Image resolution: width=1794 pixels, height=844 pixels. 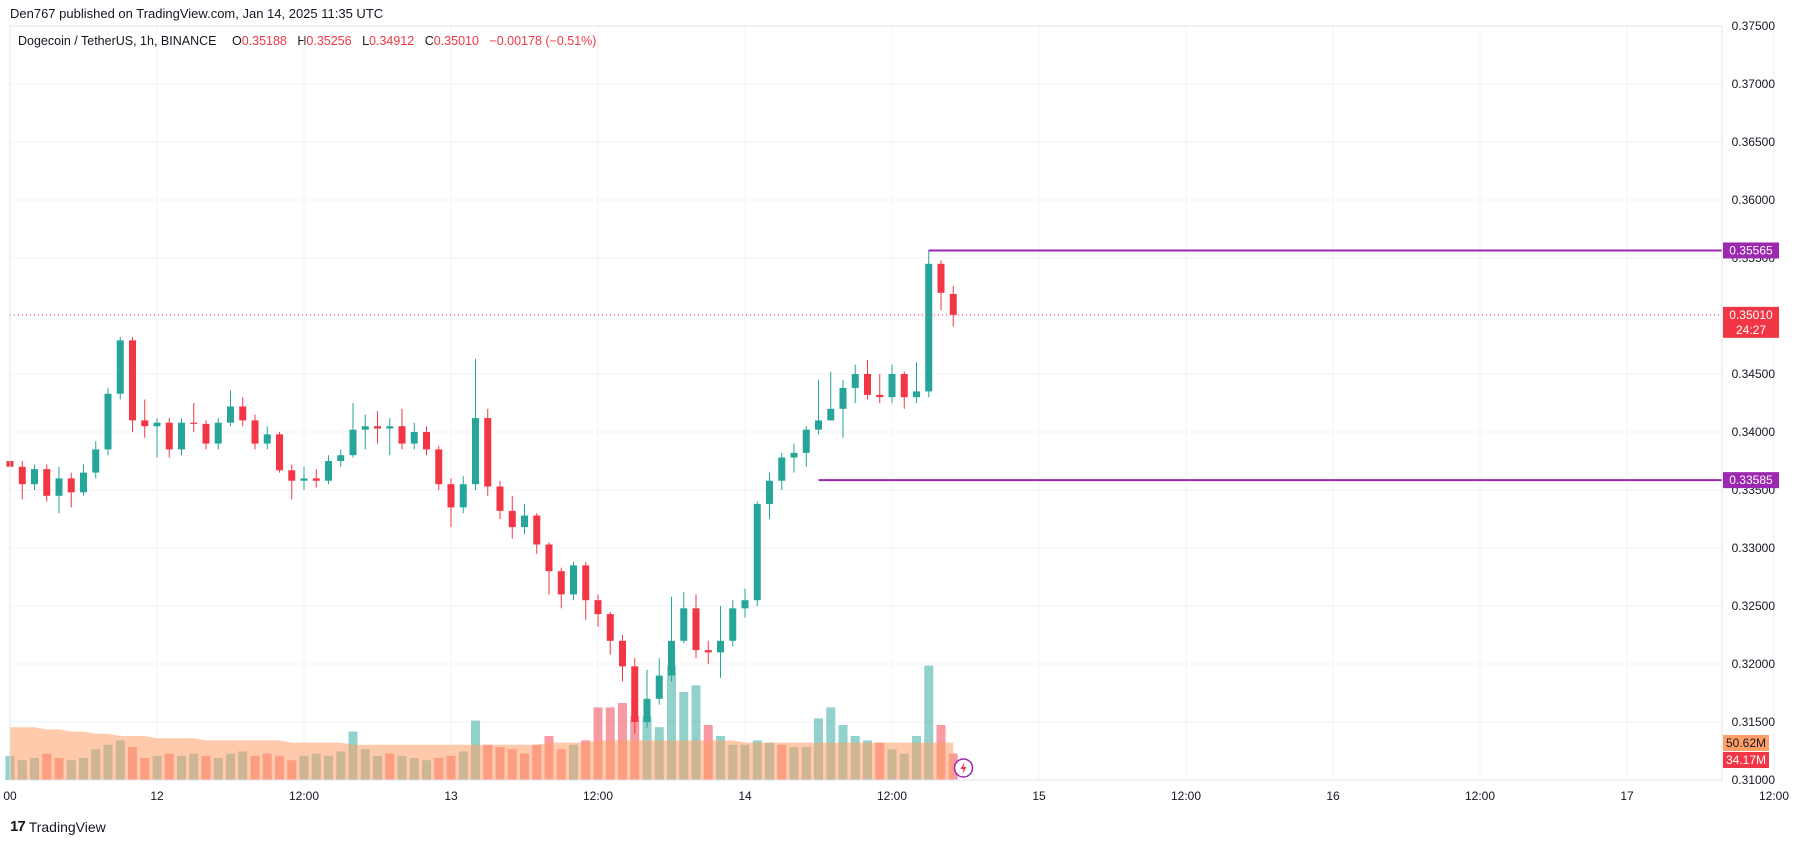 I want to click on tradingview-logo-icon: 17, so click(x=18, y=826).